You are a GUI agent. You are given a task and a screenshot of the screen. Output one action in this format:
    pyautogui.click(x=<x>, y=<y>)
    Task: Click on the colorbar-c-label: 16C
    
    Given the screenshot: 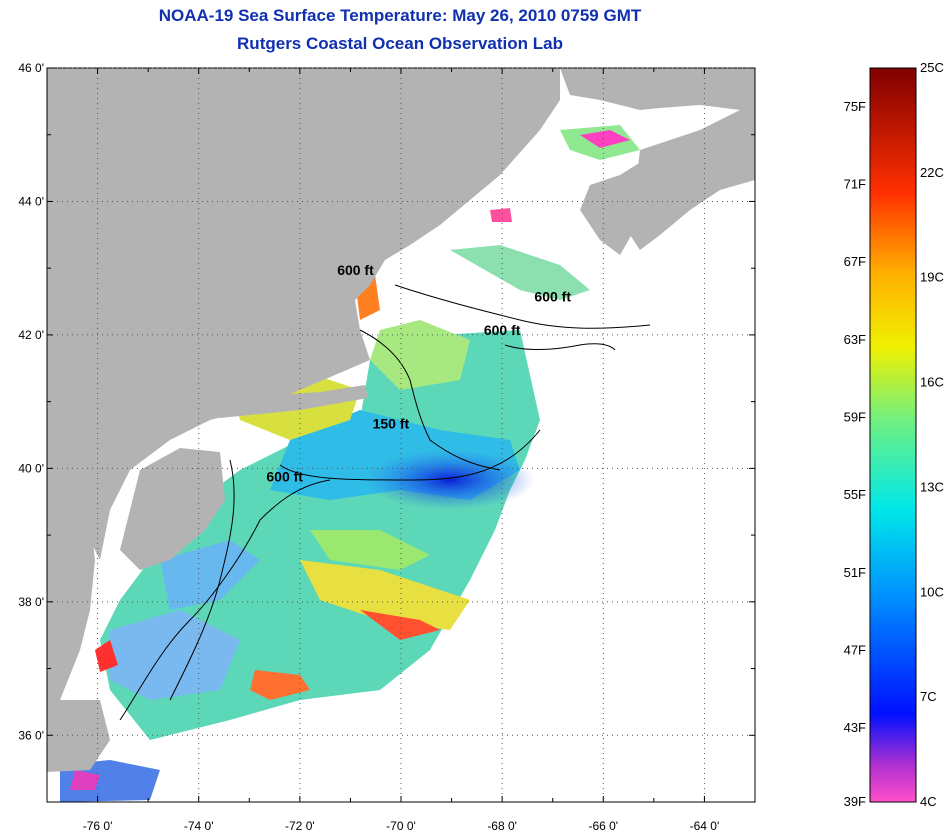 What is the action you would take?
    pyautogui.click(x=932, y=382)
    